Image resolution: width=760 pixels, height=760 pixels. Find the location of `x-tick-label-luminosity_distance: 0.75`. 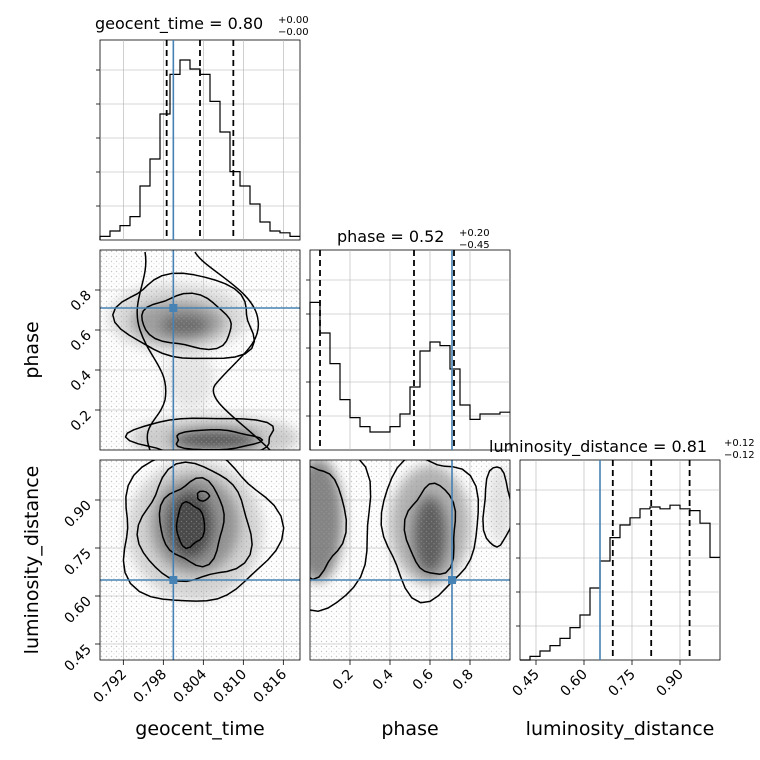

x-tick-label-luminosity_distance: 0.75 is located at coordinates (621, 683).